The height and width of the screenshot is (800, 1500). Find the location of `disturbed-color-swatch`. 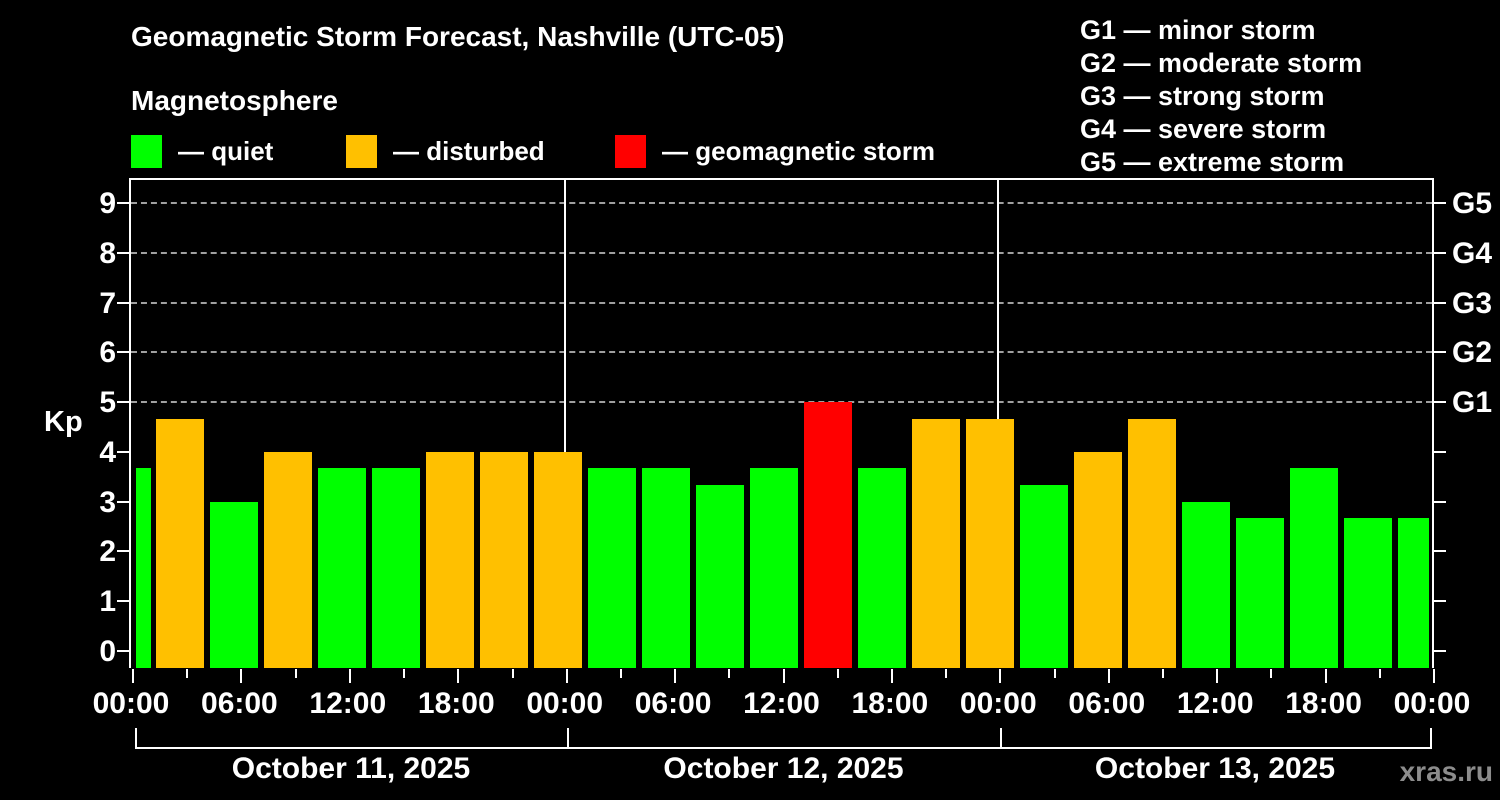

disturbed-color-swatch is located at coordinates (361, 151).